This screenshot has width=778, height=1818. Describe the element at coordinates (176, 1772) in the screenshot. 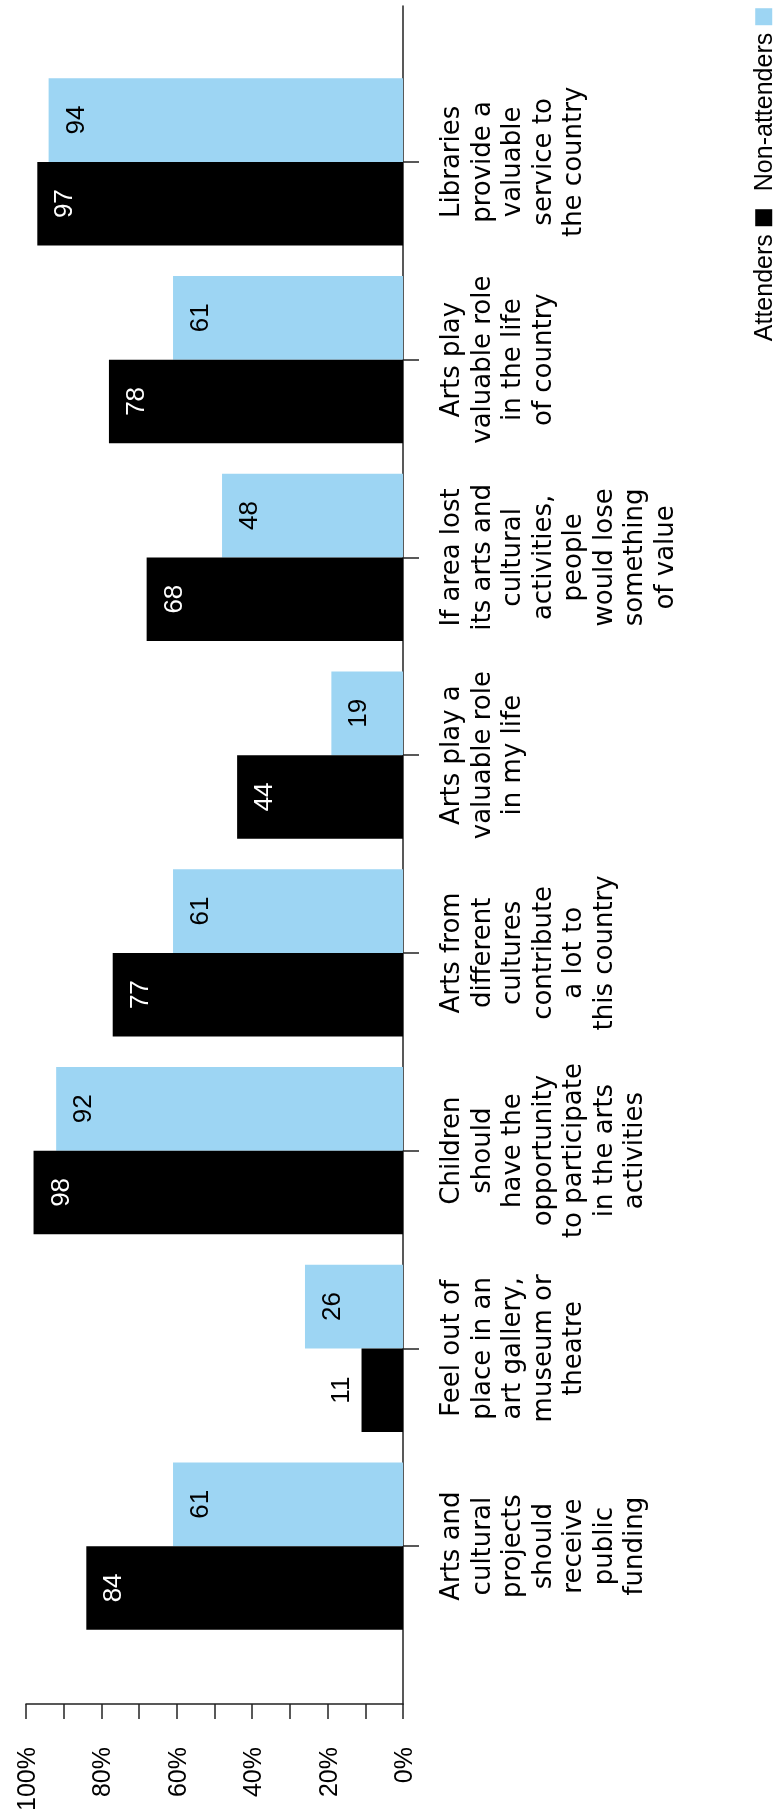

I see `x-tick-label: 60%` at that location.